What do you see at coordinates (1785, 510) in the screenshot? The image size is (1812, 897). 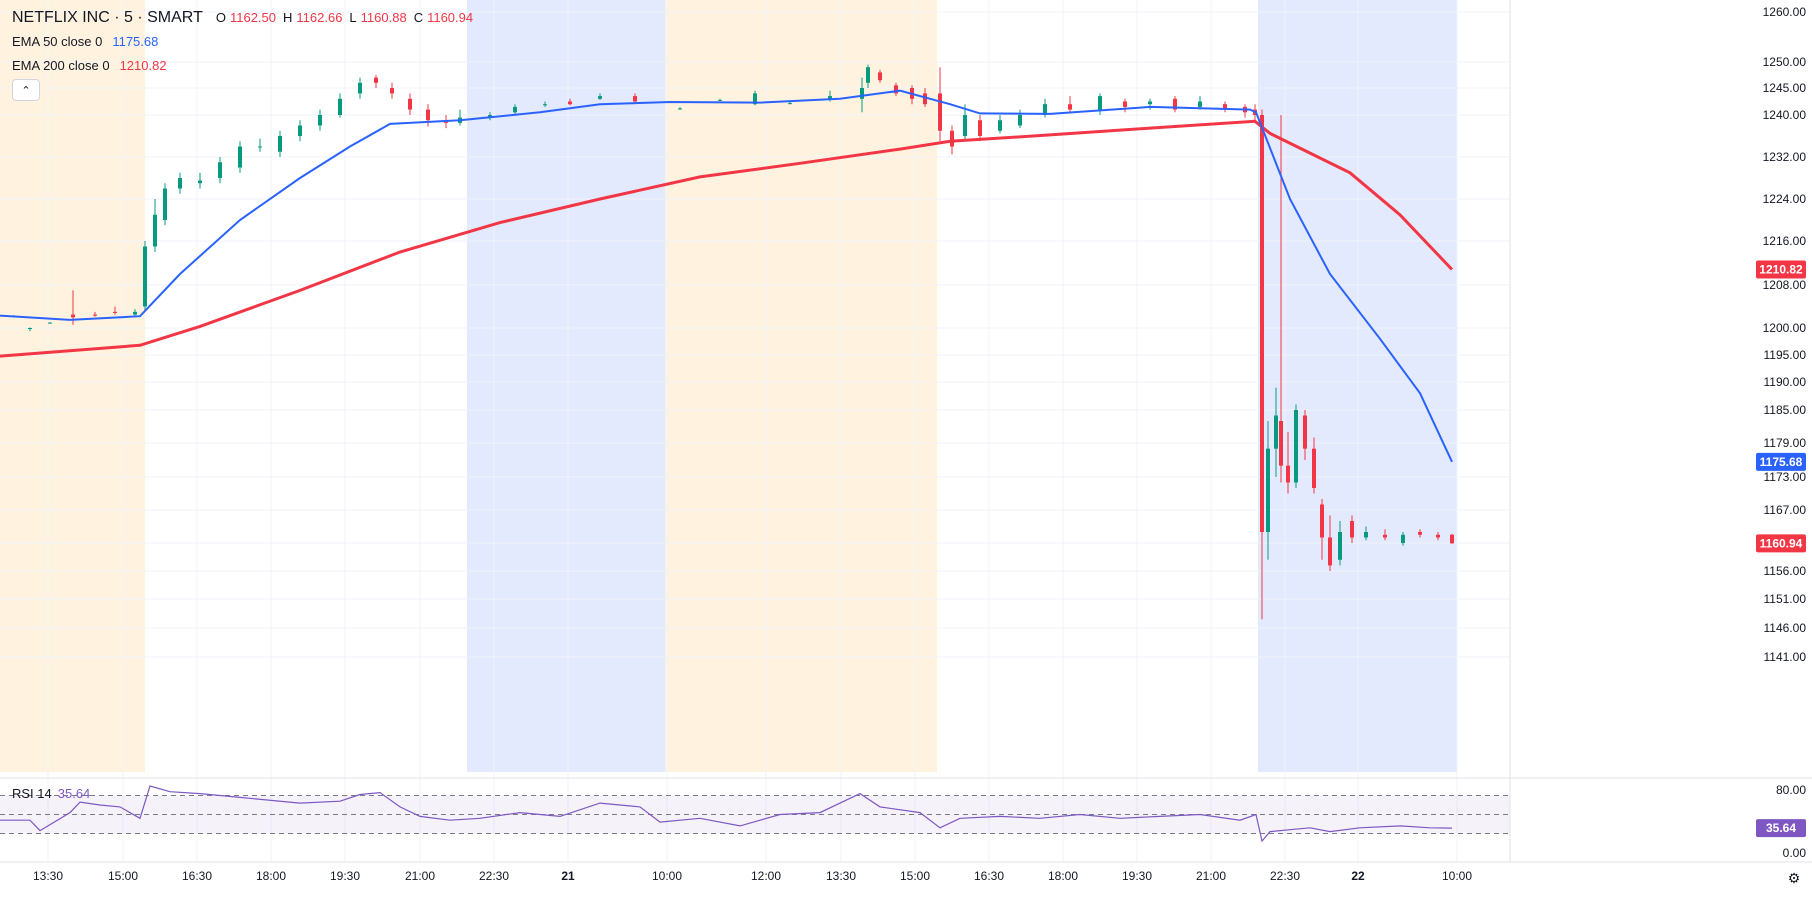 I see `price-tick-14: 1167.00` at bounding box center [1785, 510].